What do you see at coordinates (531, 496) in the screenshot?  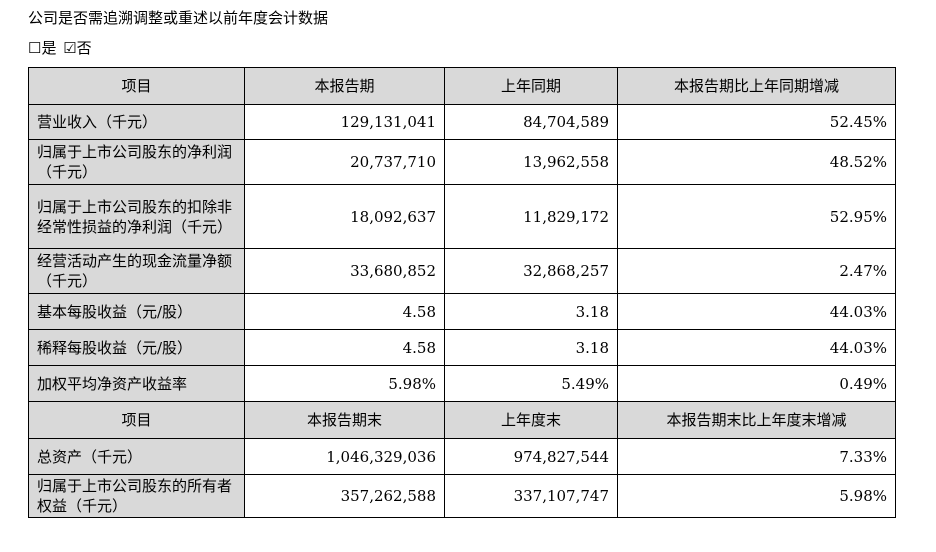 I see `cell-previous: 337,107,747` at bounding box center [531, 496].